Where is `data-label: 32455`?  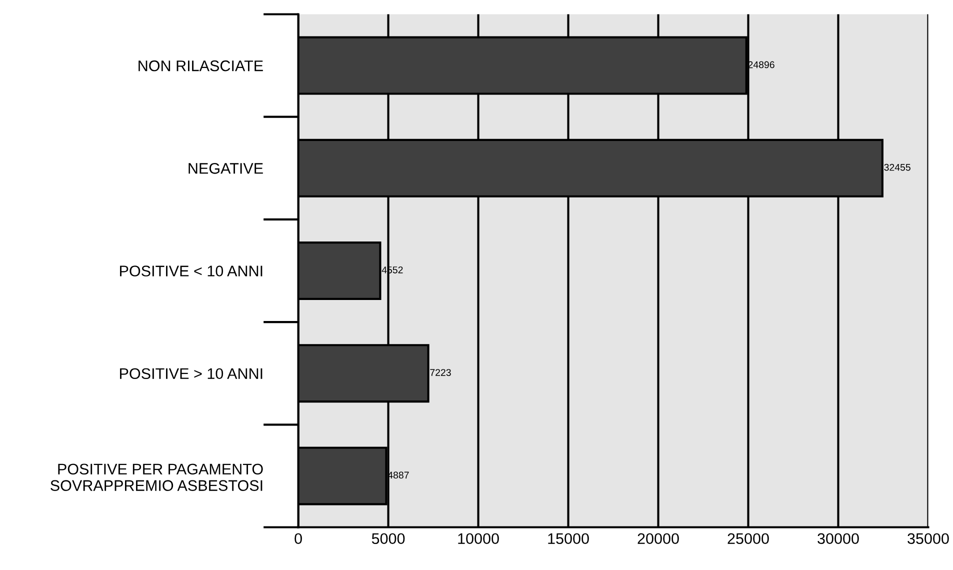 data-label: 32455 is located at coordinates (897, 167).